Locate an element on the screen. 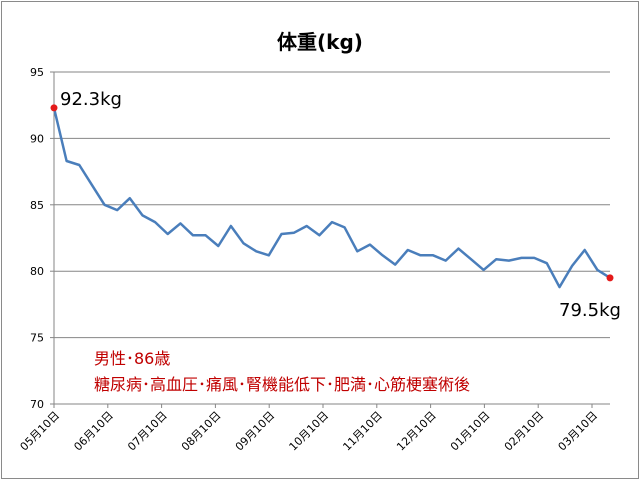 The image size is (640, 480). chart-title: 体重(kg) is located at coordinates (320, 42).